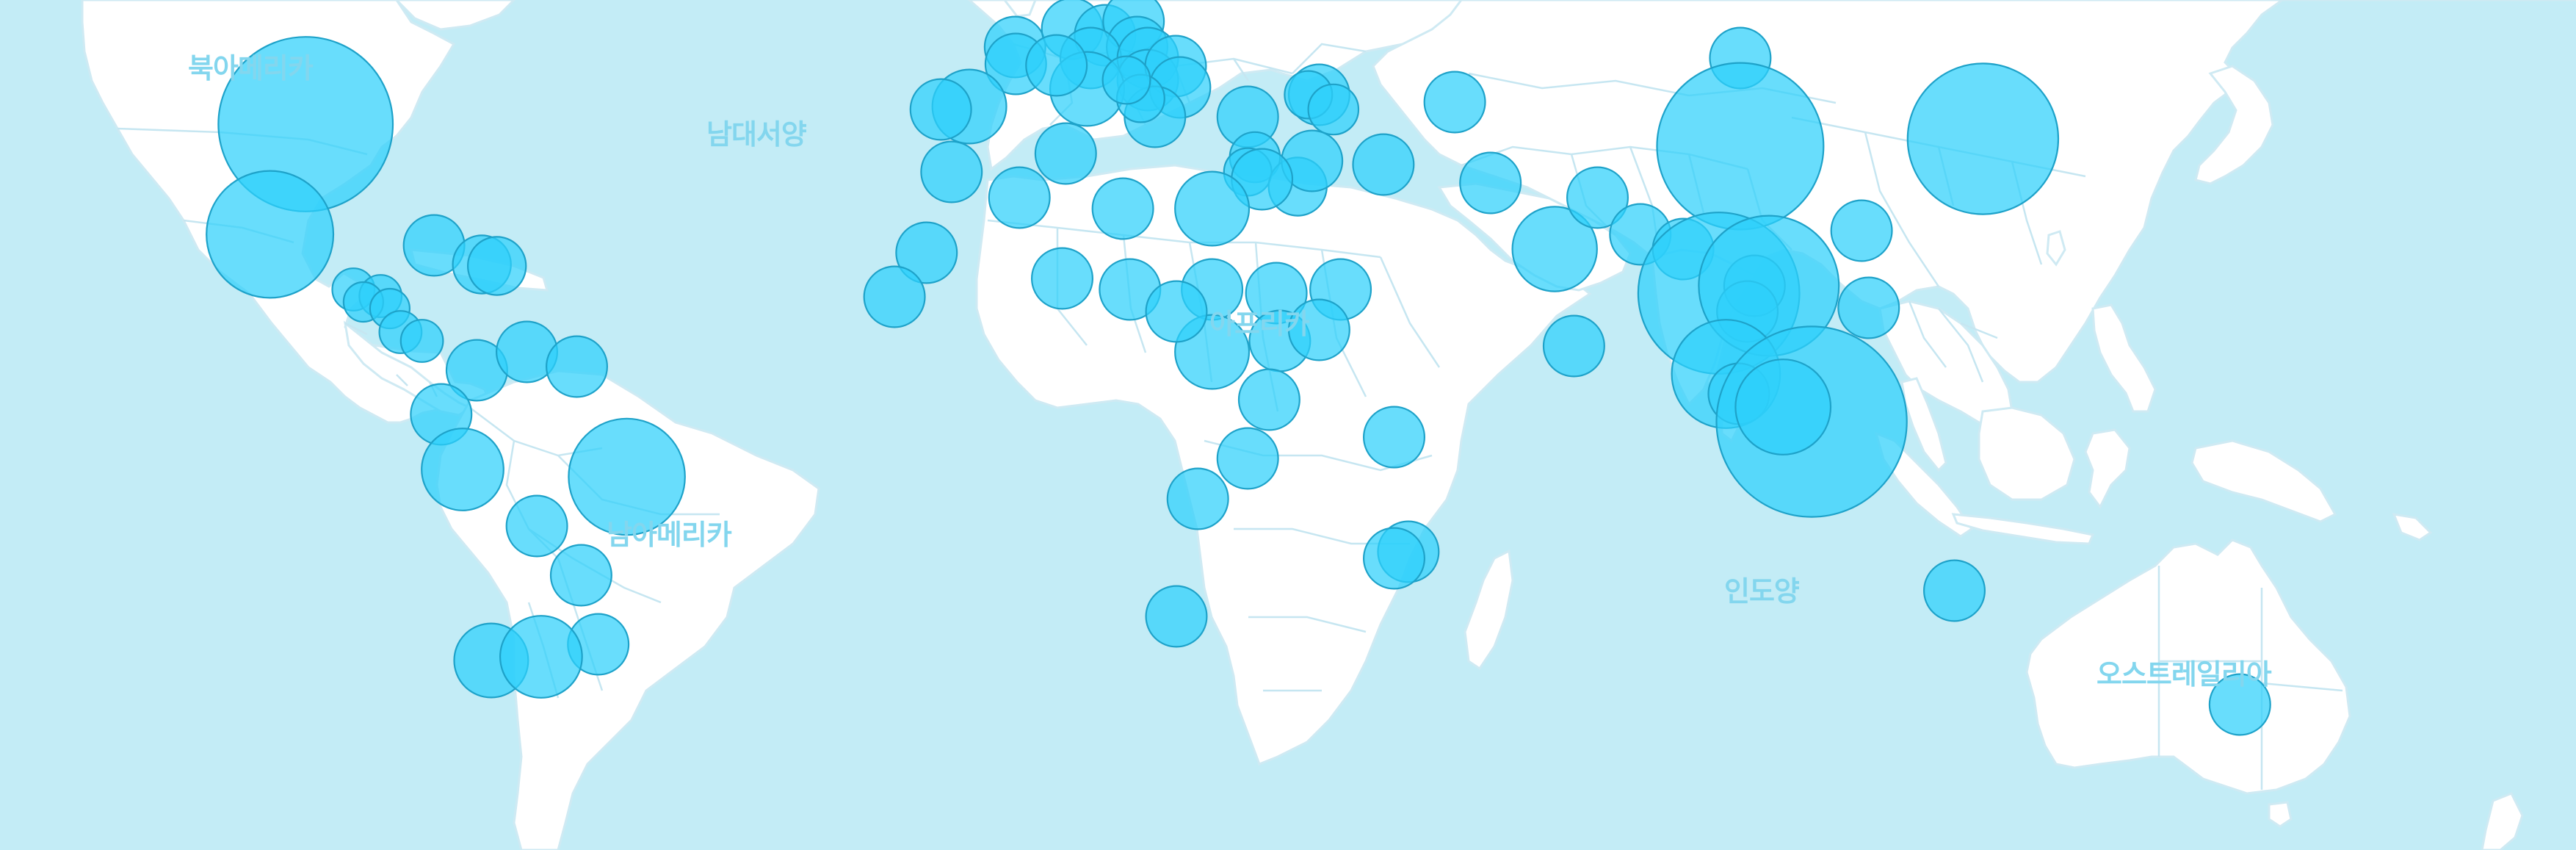  What do you see at coordinates (669, 535) in the screenshot?
I see `label-south-america: 남아메리카` at bounding box center [669, 535].